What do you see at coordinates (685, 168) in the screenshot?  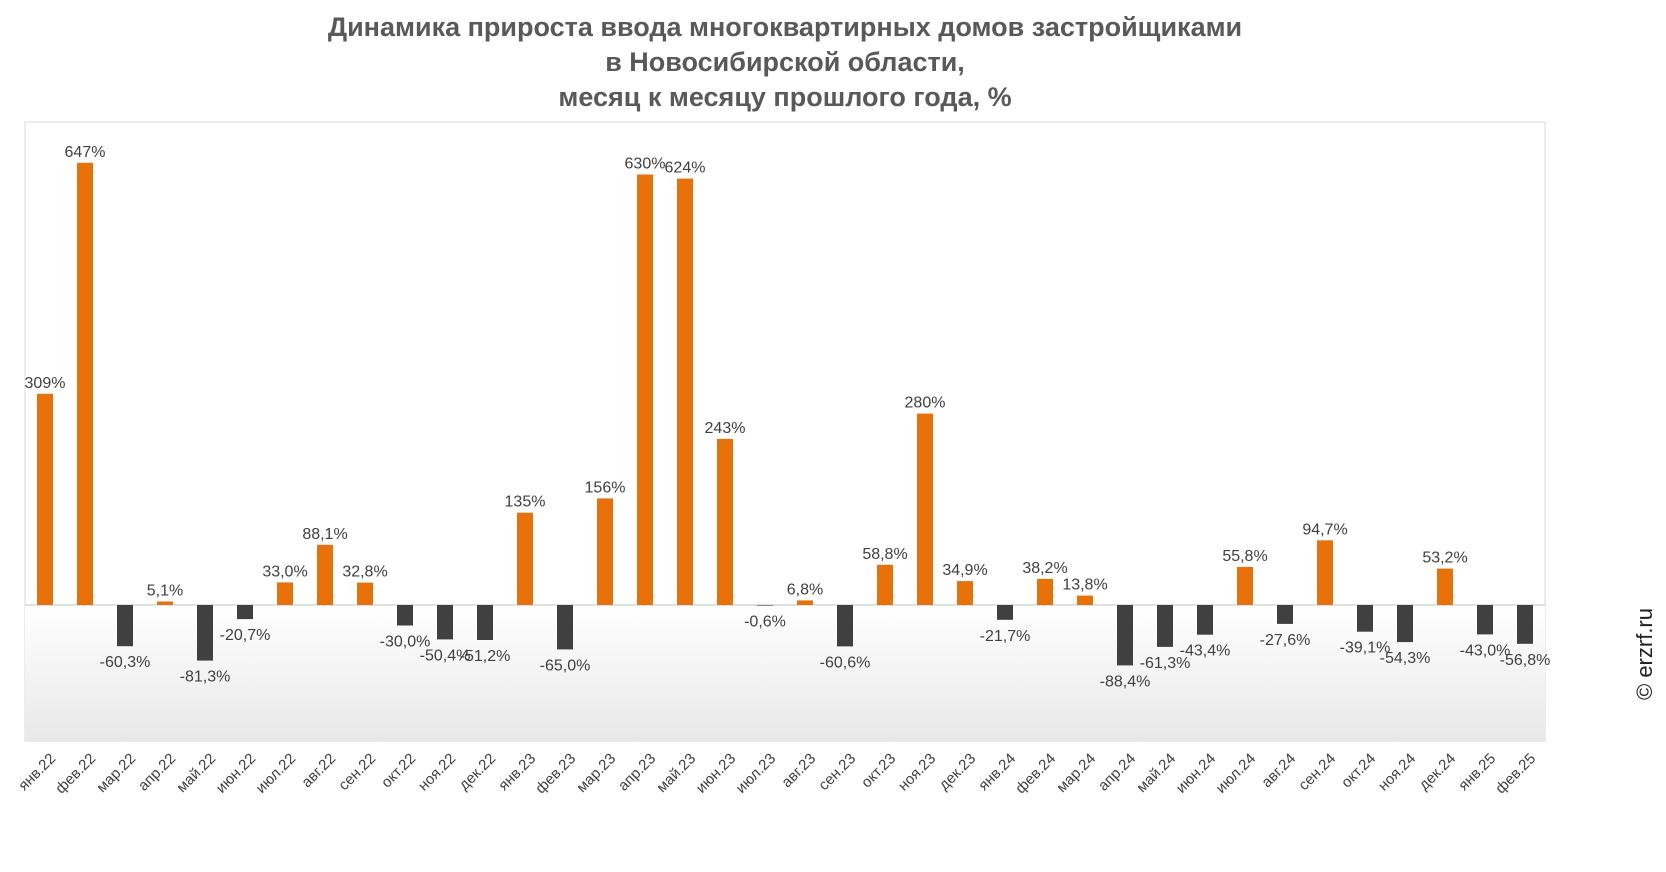 I see `data-label-май.23: 624%` at bounding box center [685, 168].